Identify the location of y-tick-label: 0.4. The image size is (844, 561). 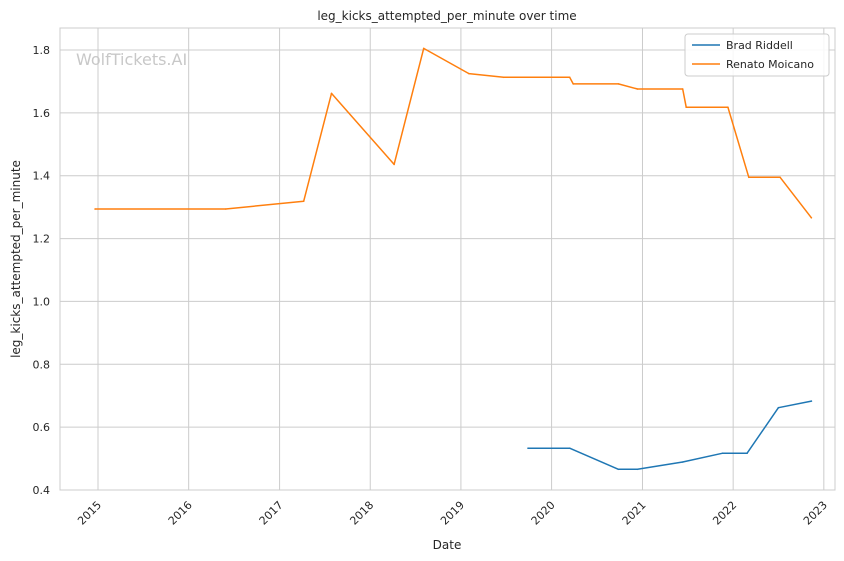
(42, 490).